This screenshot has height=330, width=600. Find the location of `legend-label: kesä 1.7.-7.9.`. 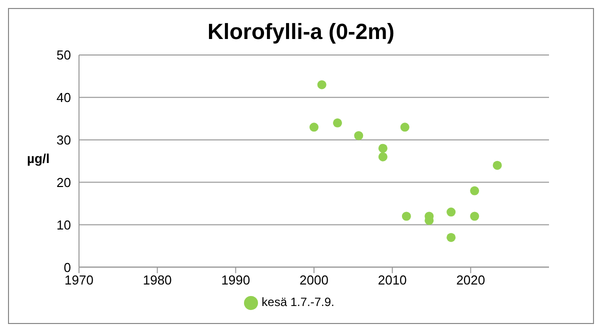

legend-label: kesä 1.7.-7.9. is located at coordinates (298, 302).